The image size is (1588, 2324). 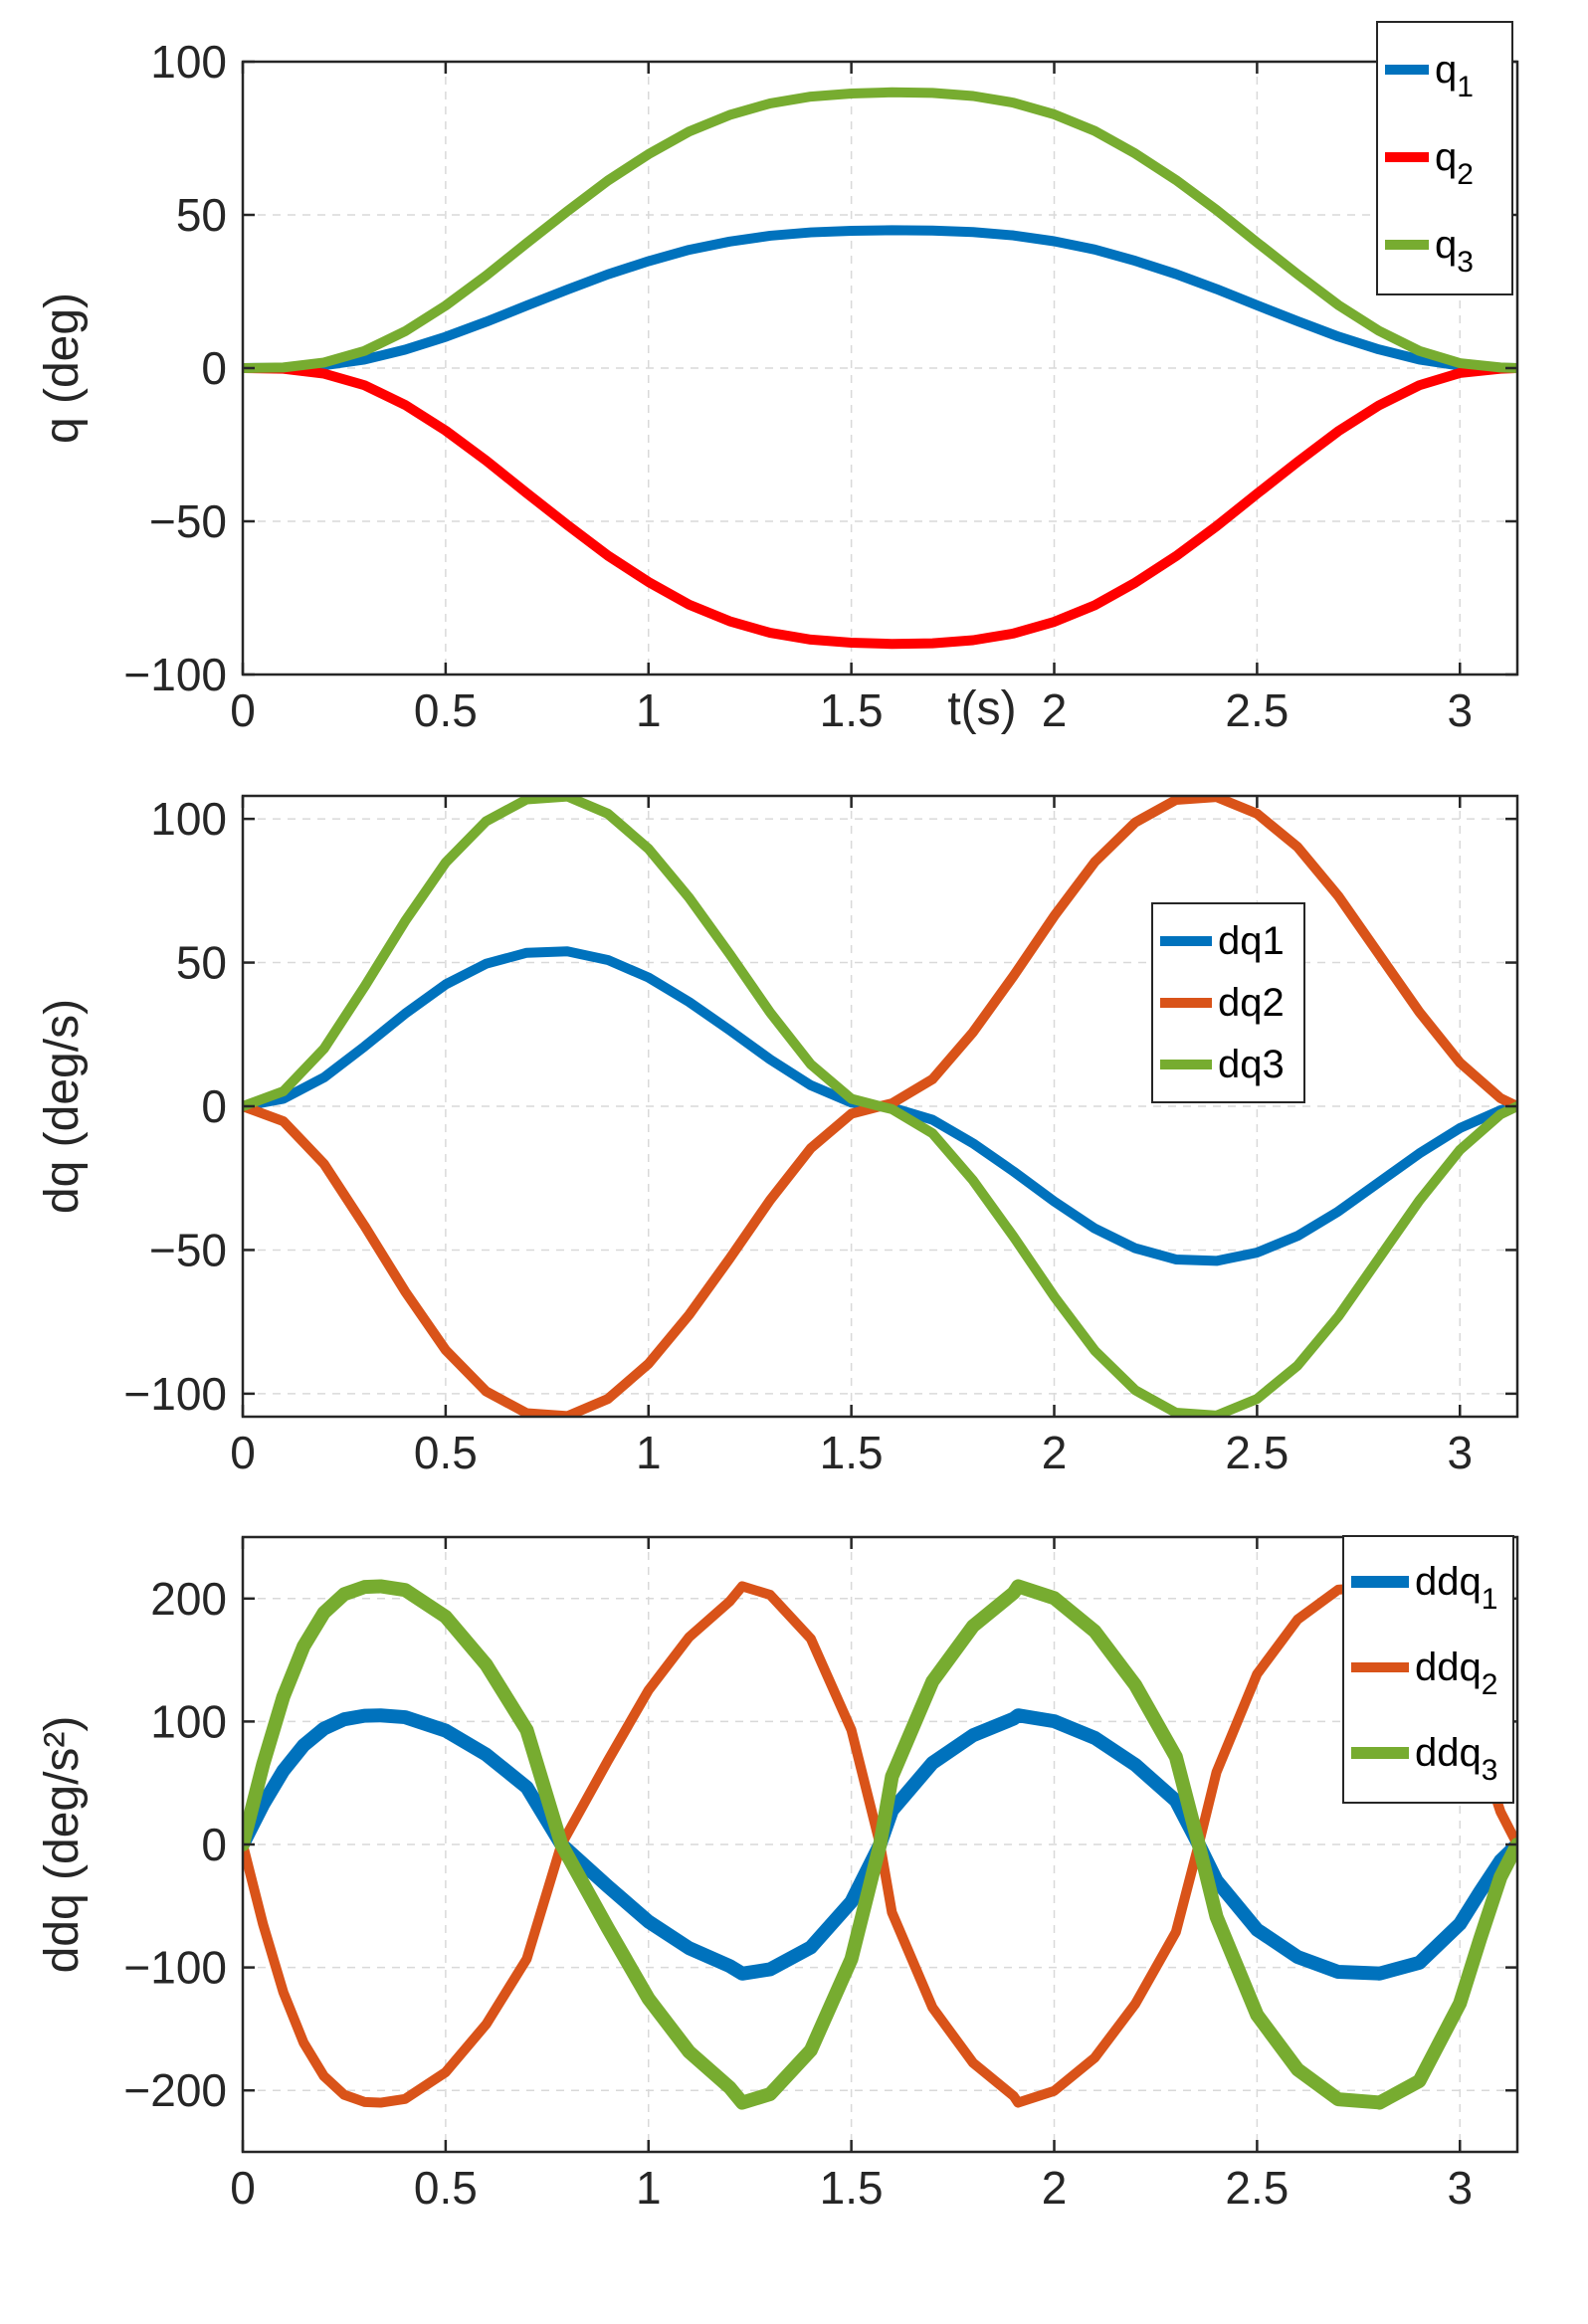 I want to click on legend-label-ddq2: ddq2, so click(x=1456, y=1674).